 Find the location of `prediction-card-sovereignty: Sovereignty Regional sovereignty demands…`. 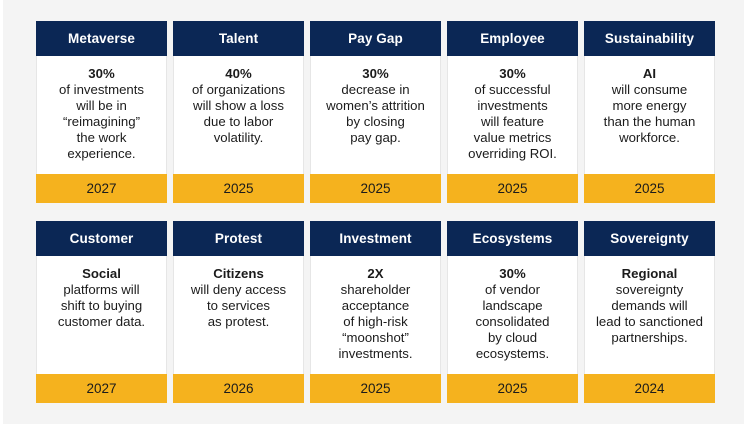

prediction-card-sovereignty: Sovereignty Regional sovereignty demands… is located at coordinates (649, 312).